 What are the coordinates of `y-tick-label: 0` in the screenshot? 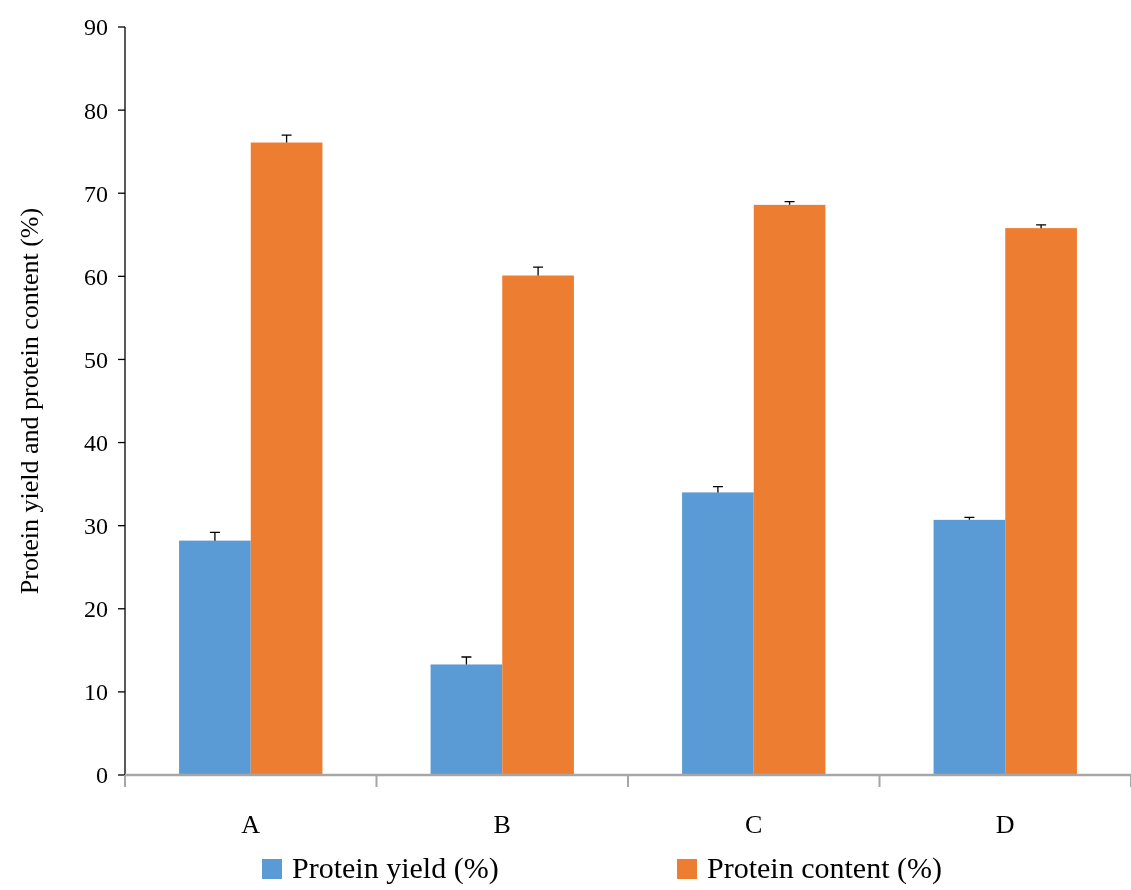 It's located at (102, 775).